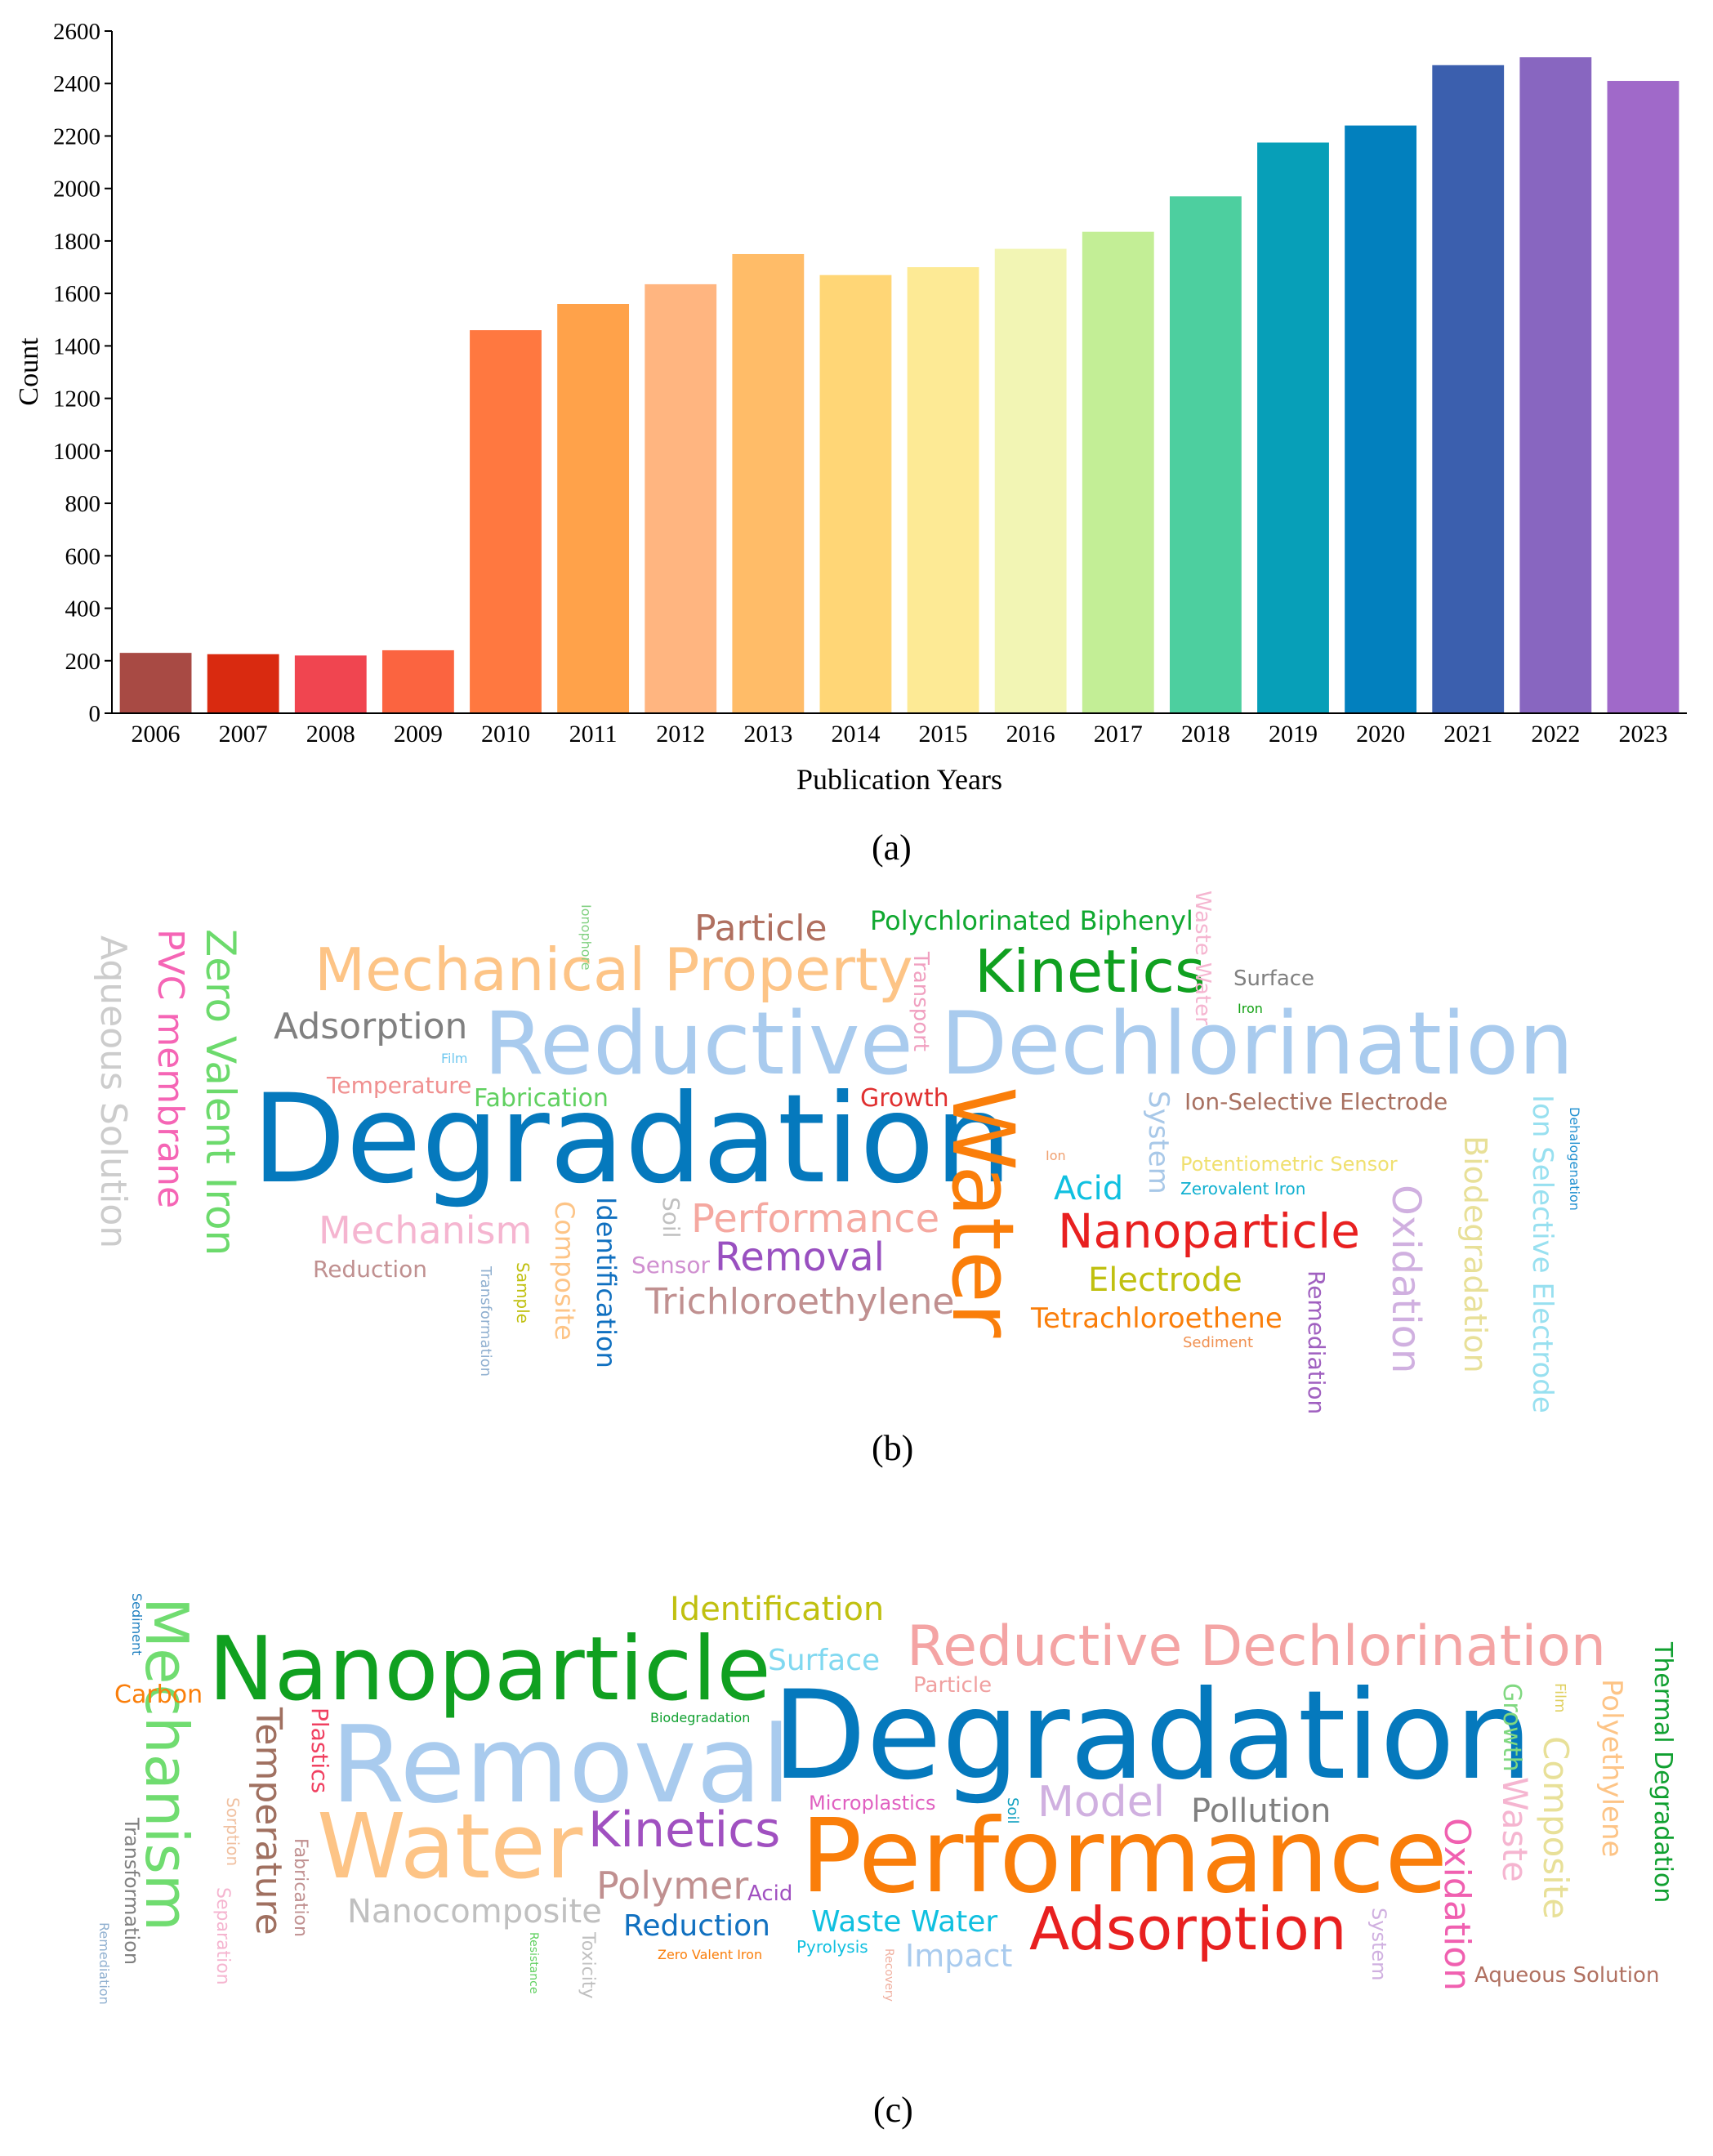 This screenshot has height=2156, width=1713. Describe the element at coordinates (1467, 734) in the screenshot. I see `x-tick-label: 2021` at that location.